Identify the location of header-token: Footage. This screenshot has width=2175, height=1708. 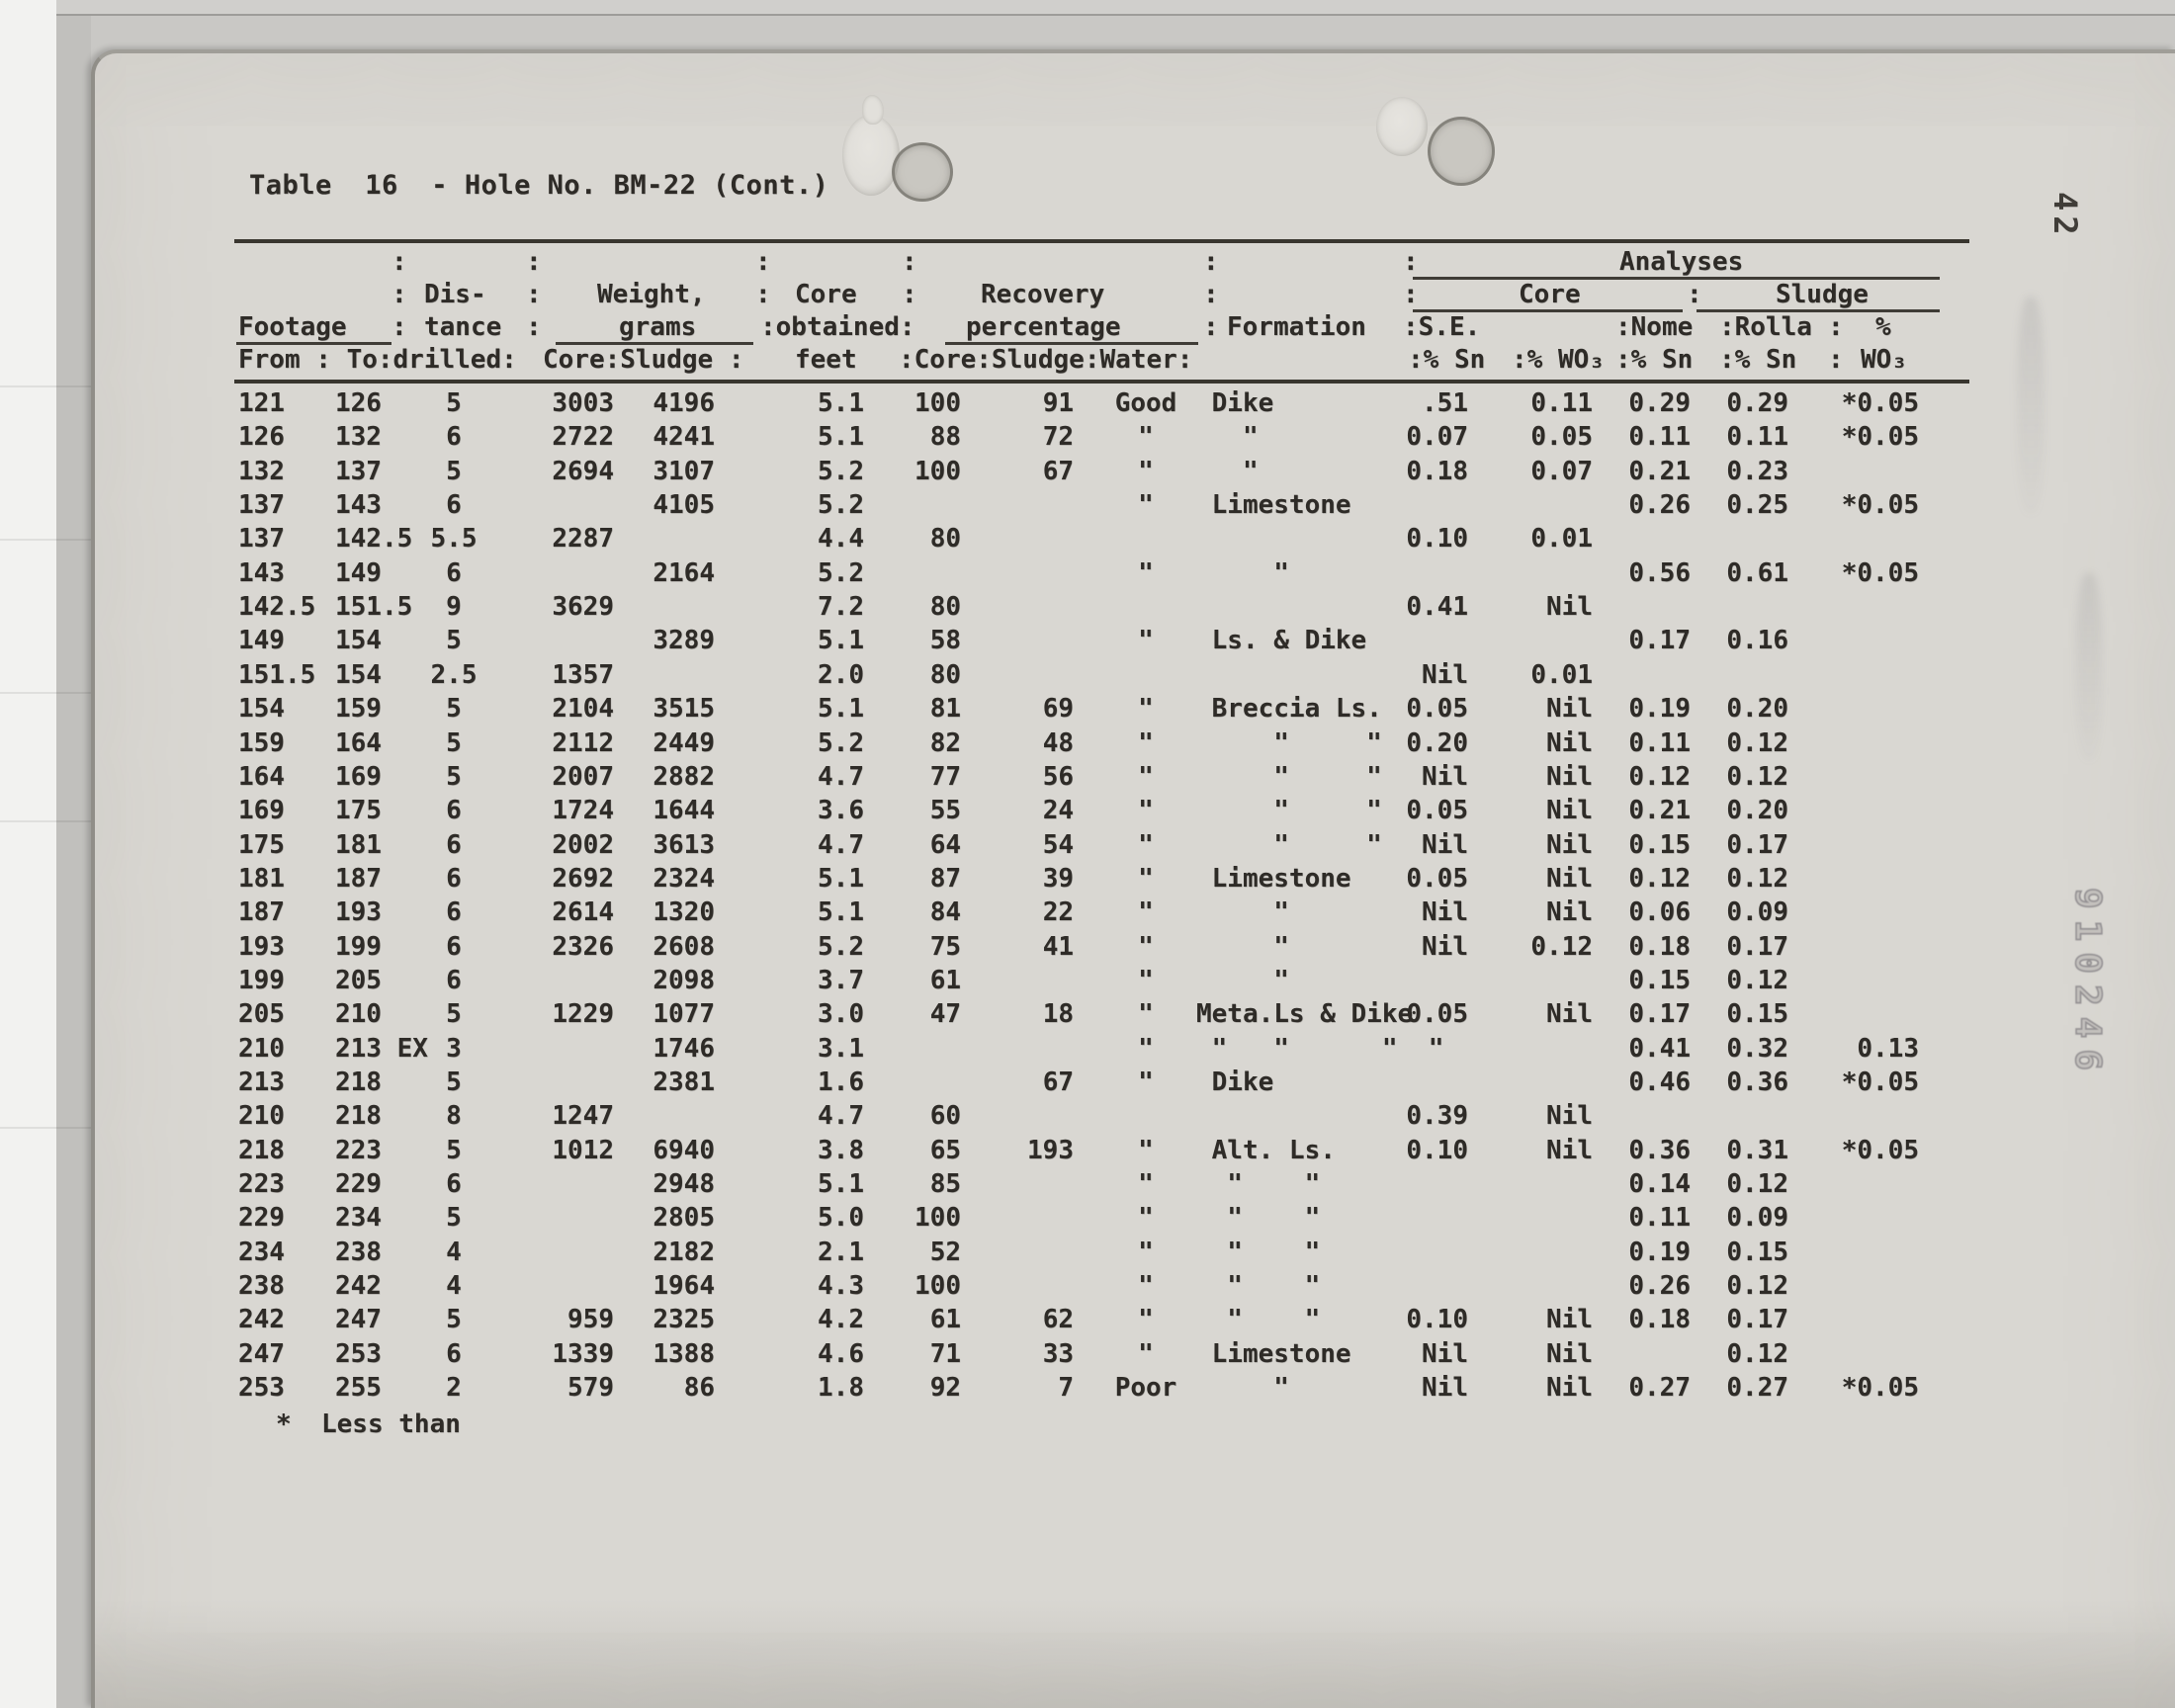
(292, 327).